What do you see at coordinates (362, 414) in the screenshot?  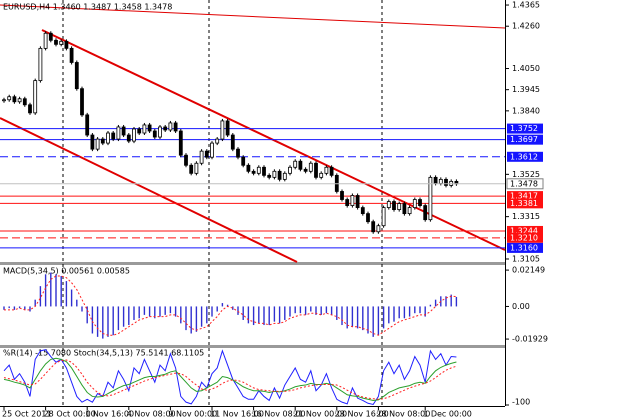 I see `x-tick-label: 23 Nov 16:00` at bounding box center [362, 414].